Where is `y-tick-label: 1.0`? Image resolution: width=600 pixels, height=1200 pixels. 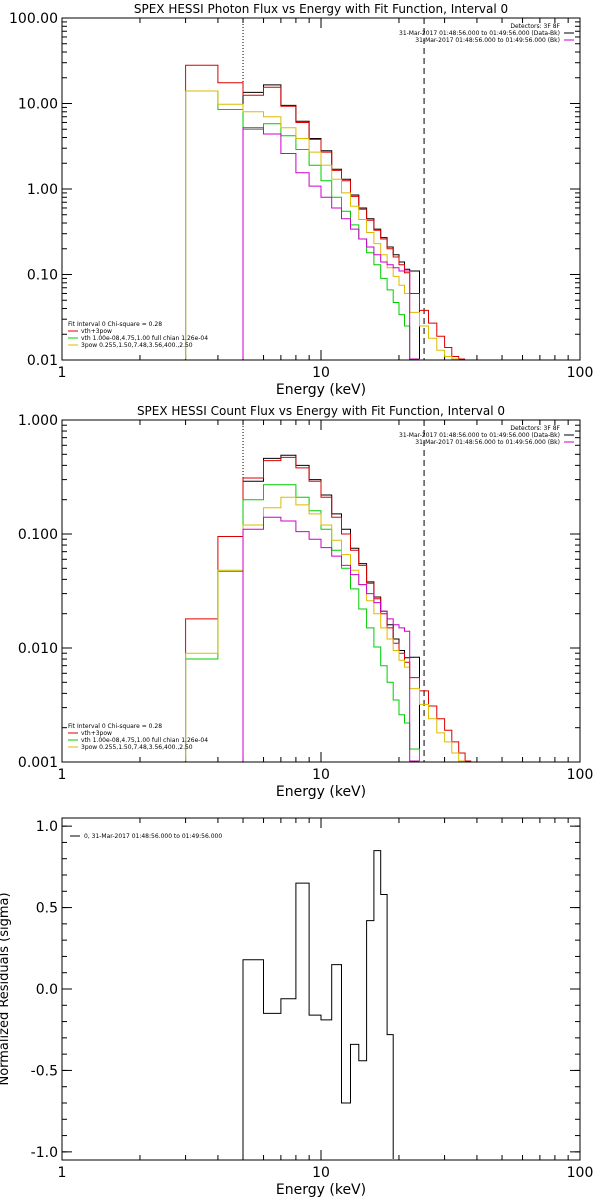 y-tick-label: 1.0 is located at coordinates (47, 827).